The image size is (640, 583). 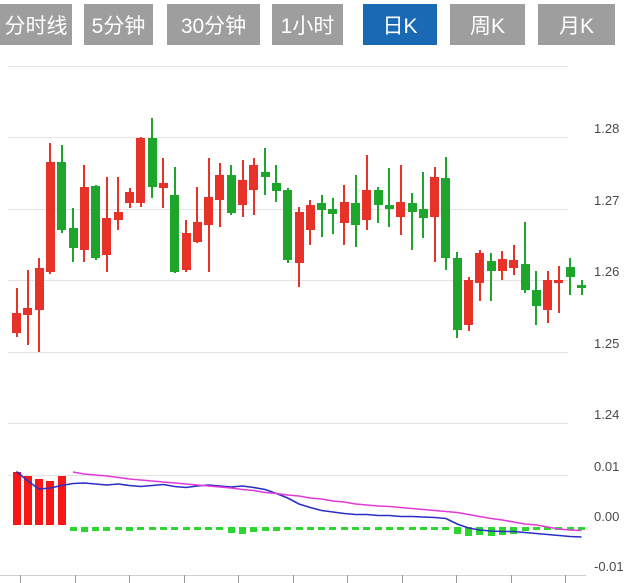 I want to click on tab-分时线: 分时线, so click(x=36, y=24).